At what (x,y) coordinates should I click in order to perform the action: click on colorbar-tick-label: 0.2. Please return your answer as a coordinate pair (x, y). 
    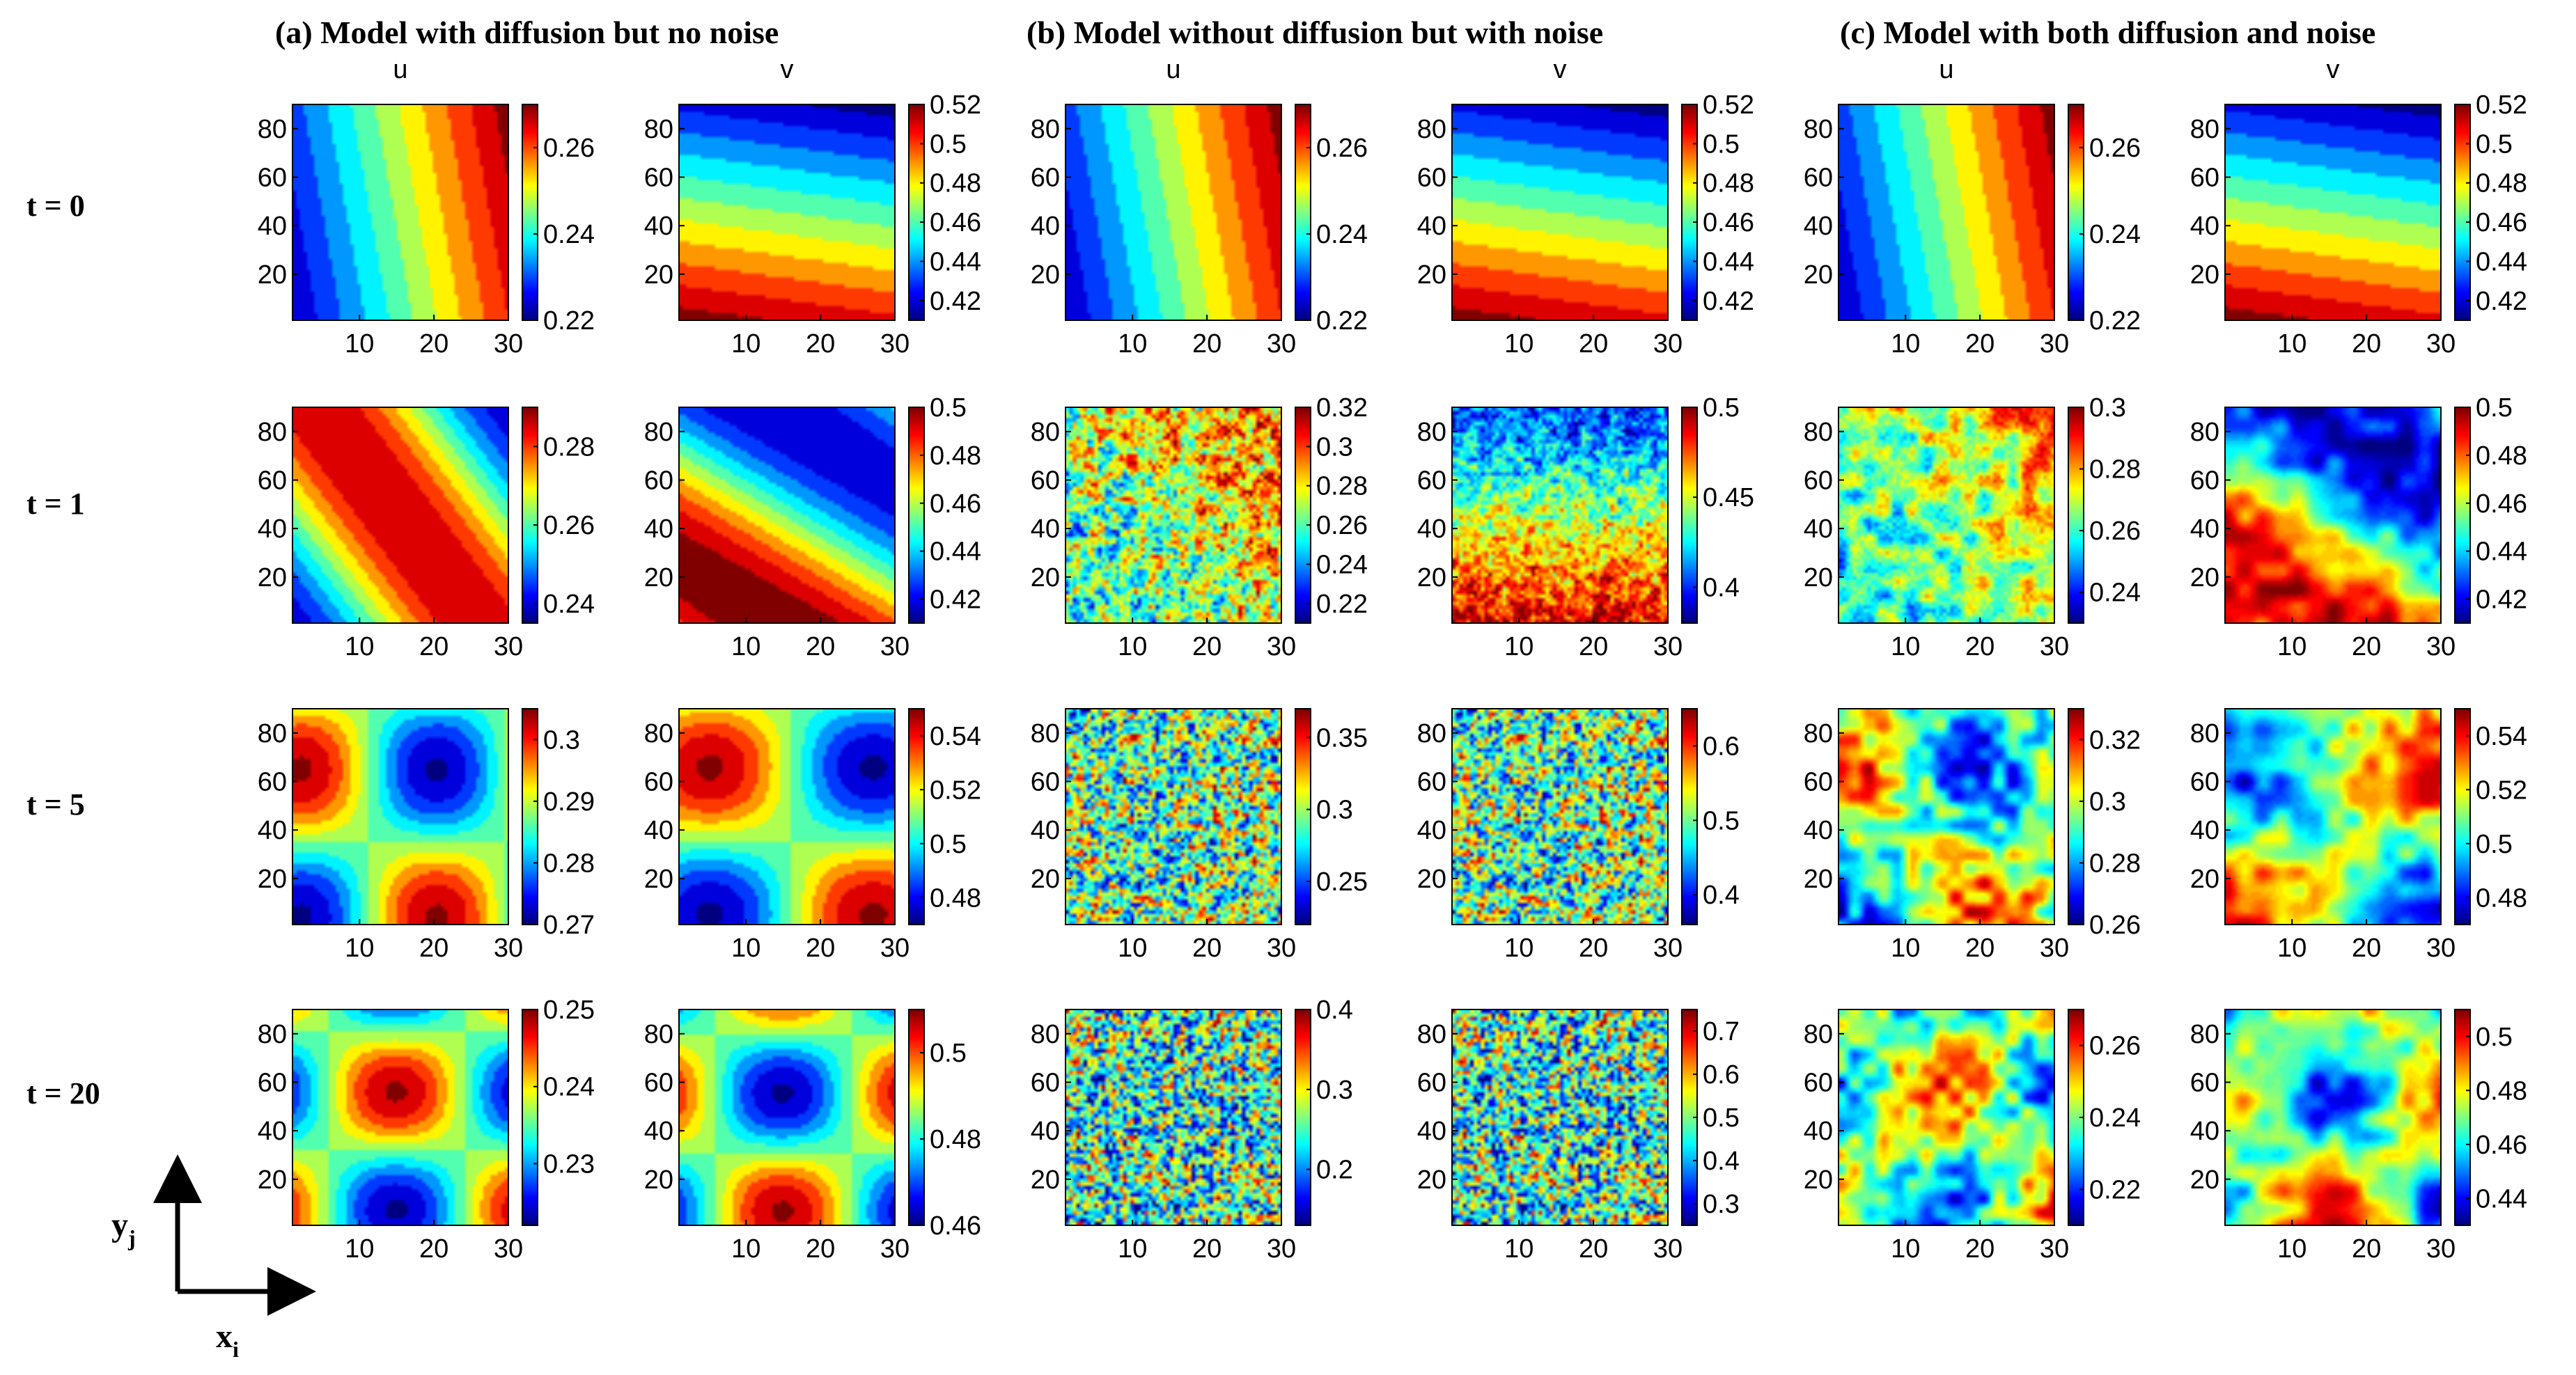
    Looking at the image, I should click on (1334, 1170).